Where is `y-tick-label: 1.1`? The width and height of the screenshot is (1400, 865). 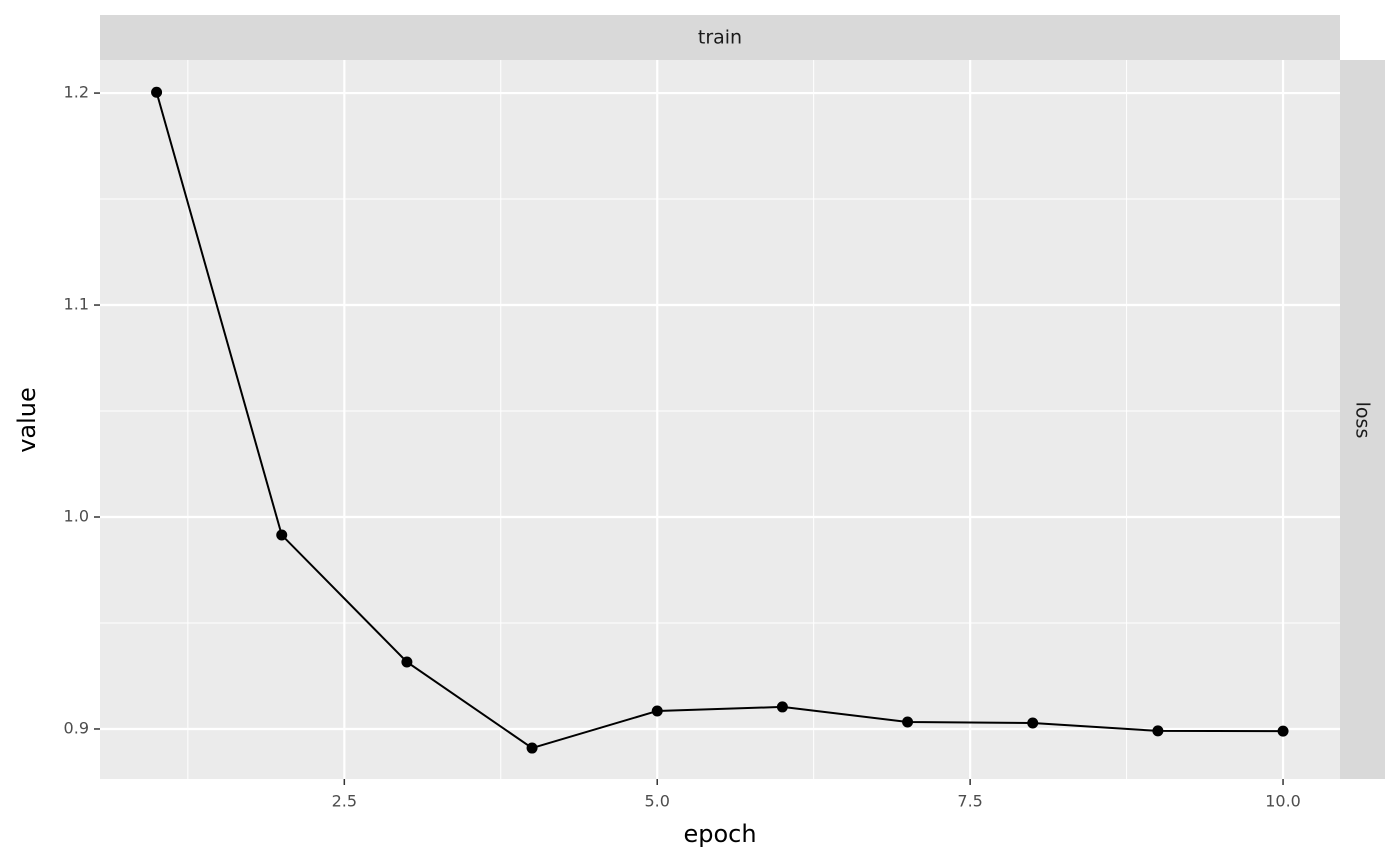 y-tick-label: 1.1 is located at coordinates (76, 304).